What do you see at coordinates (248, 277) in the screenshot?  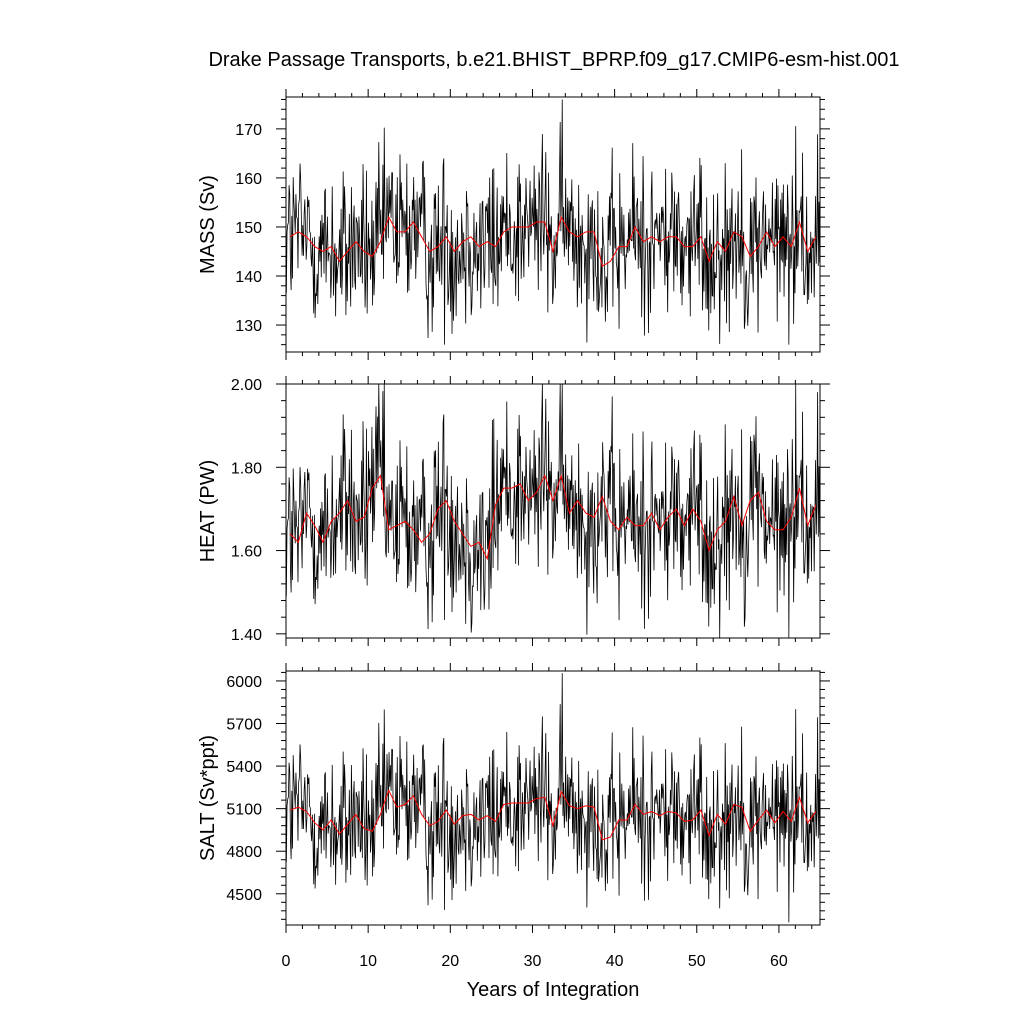 I see `y-tick-label: 140` at bounding box center [248, 277].